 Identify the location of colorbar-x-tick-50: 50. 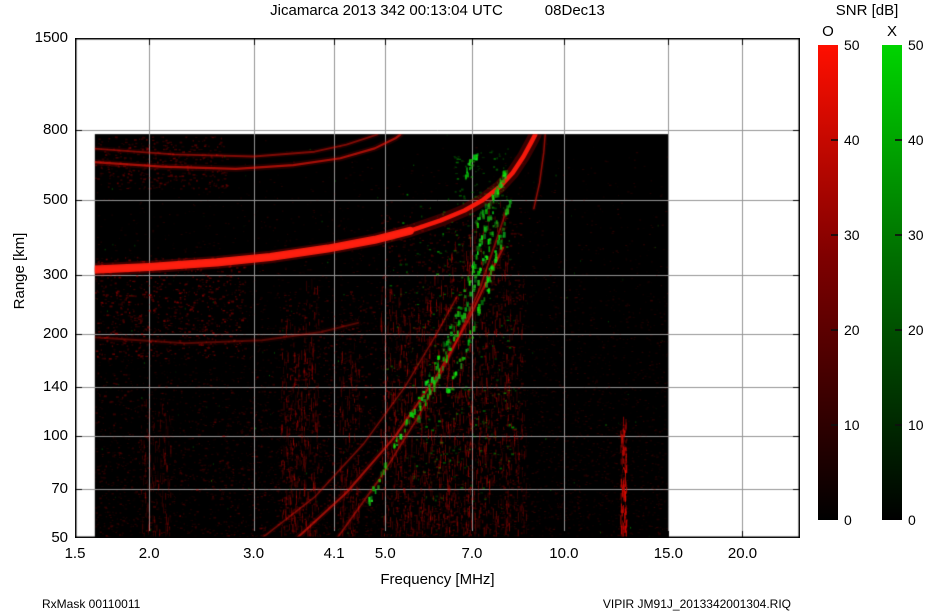
(916, 45).